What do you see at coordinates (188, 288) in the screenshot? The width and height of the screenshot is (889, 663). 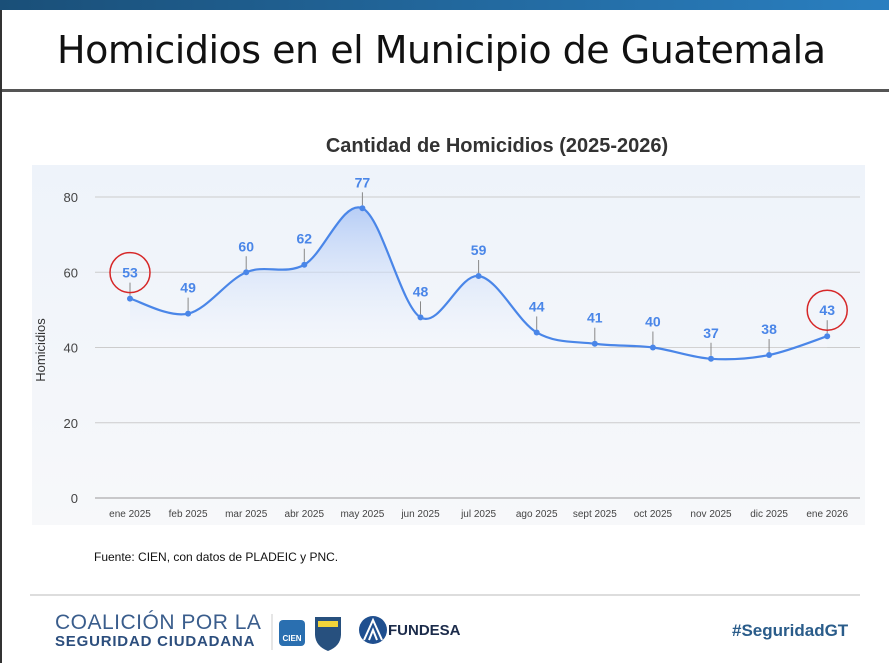 I see `data-label: 49` at bounding box center [188, 288].